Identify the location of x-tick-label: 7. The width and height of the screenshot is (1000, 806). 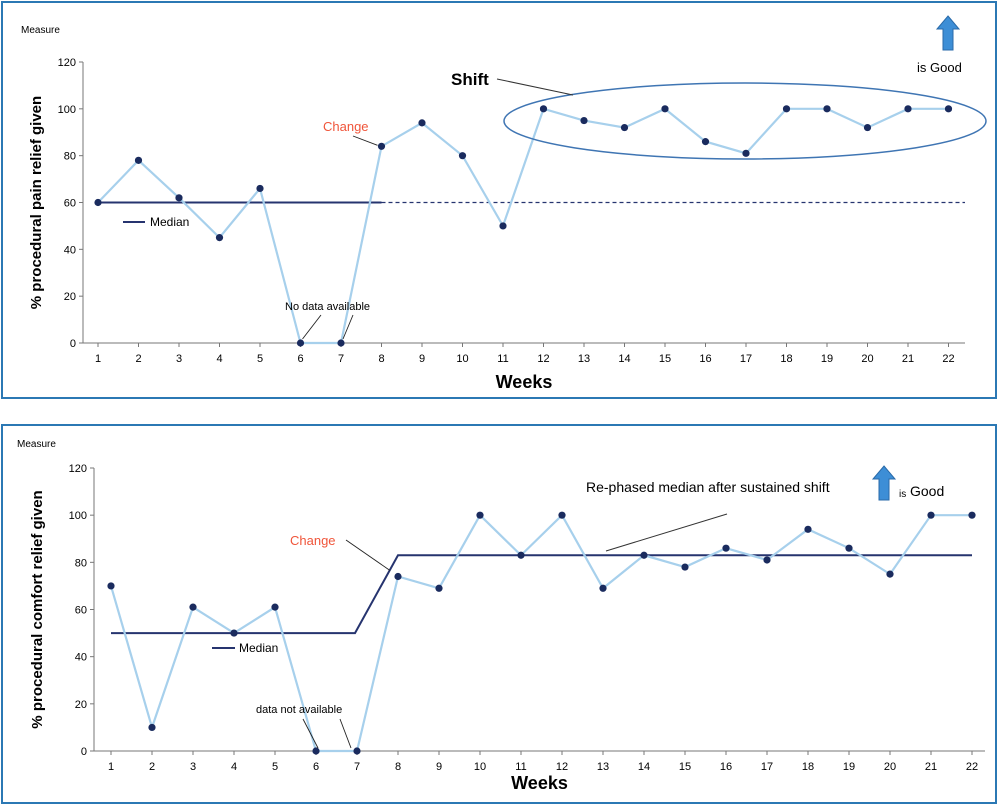
(357, 767).